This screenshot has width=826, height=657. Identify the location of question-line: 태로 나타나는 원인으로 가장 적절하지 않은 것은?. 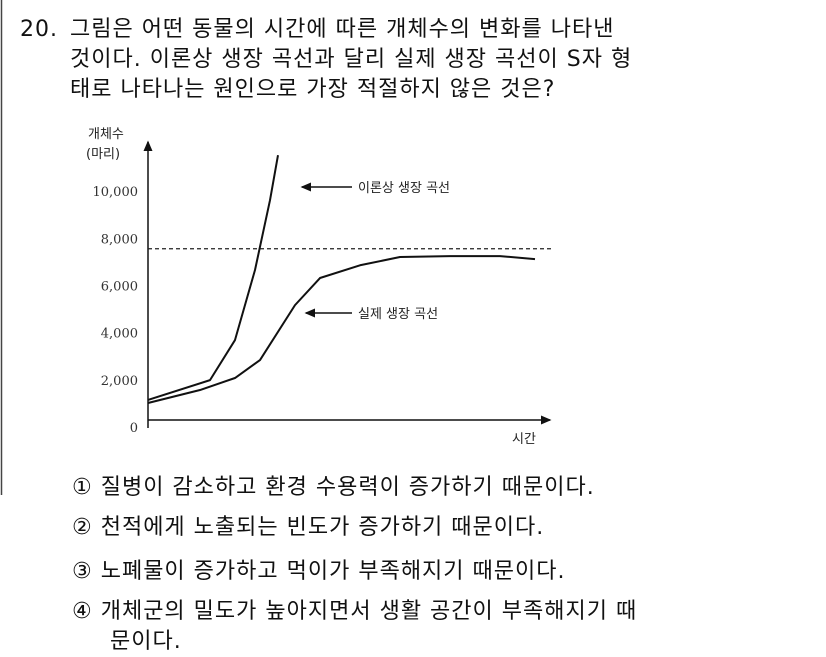
(312, 89).